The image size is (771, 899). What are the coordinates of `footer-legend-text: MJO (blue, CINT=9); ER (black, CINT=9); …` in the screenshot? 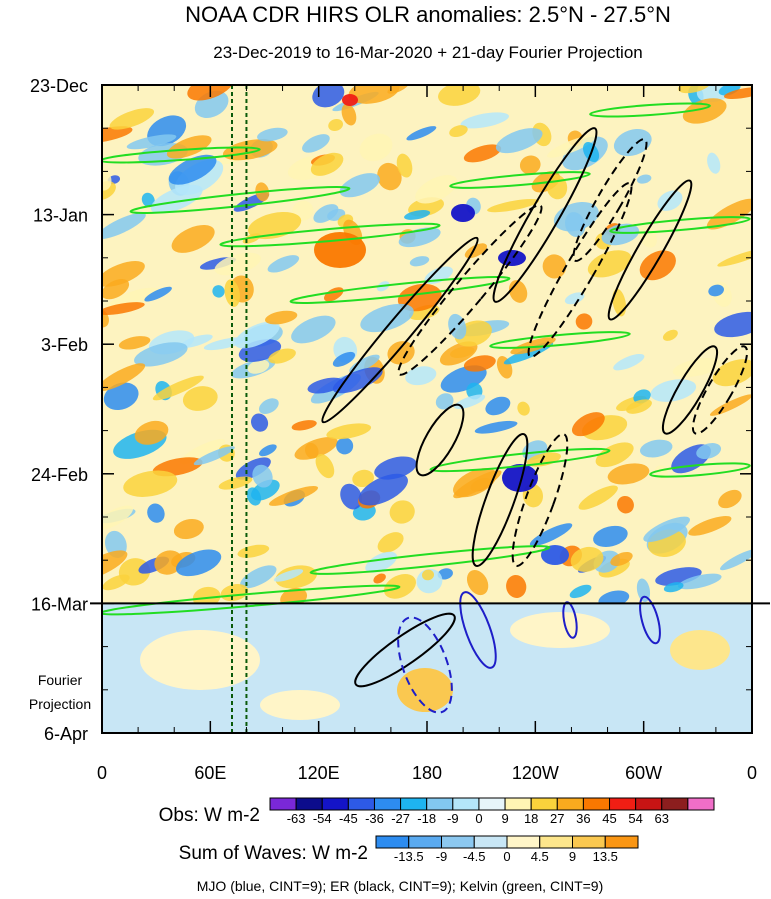 It's located at (400, 886).